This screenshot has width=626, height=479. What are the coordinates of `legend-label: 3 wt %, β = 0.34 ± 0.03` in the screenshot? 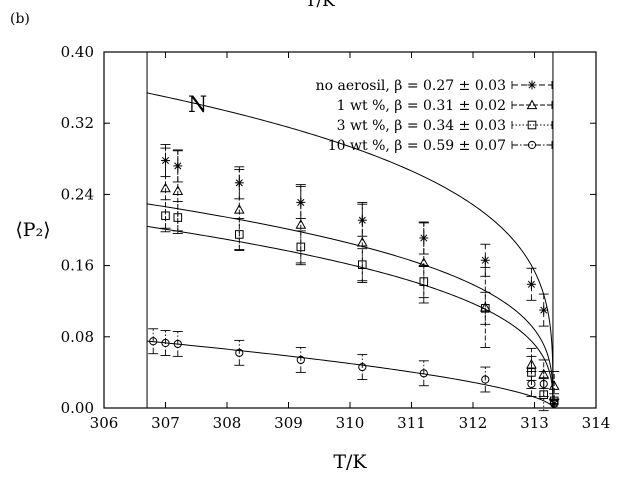 It's located at (421, 126).